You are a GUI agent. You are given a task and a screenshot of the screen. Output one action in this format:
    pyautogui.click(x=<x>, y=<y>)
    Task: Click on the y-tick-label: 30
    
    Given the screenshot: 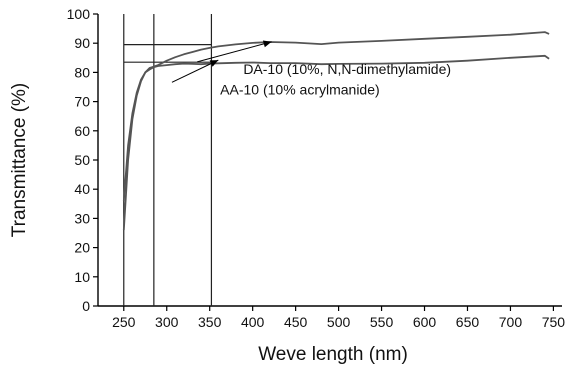 What is the action you would take?
    pyautogui.click(x=82, y=218)
    